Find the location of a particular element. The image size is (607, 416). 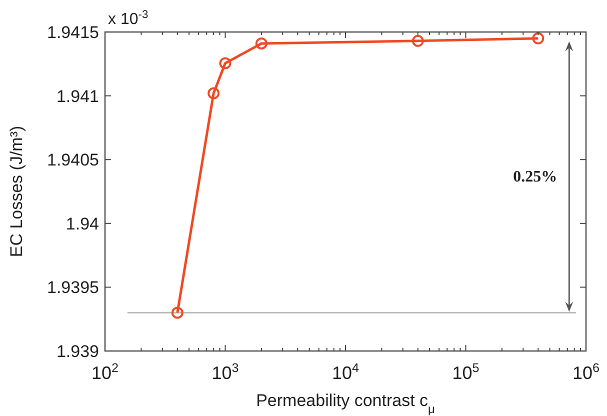

x-tick-label: 10$^{3}$ is located at coordinates (225, 372).